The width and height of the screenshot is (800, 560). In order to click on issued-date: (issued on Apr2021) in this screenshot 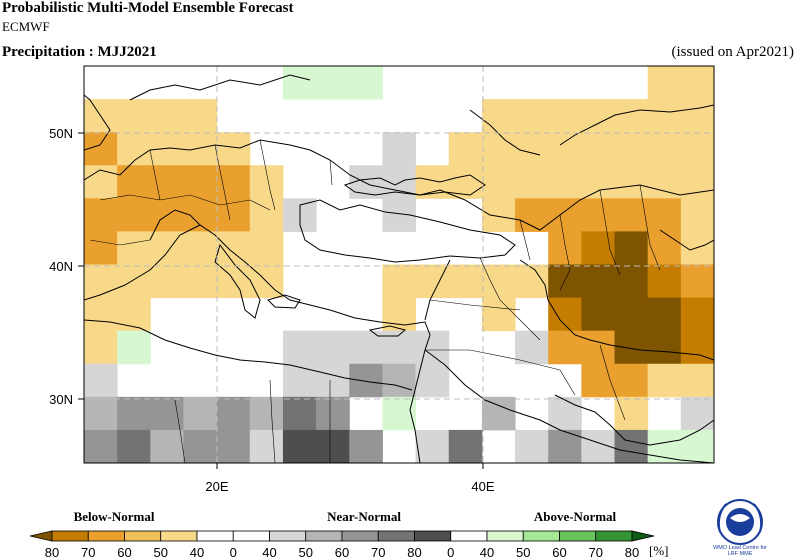, I will do `click(733, 52)`.